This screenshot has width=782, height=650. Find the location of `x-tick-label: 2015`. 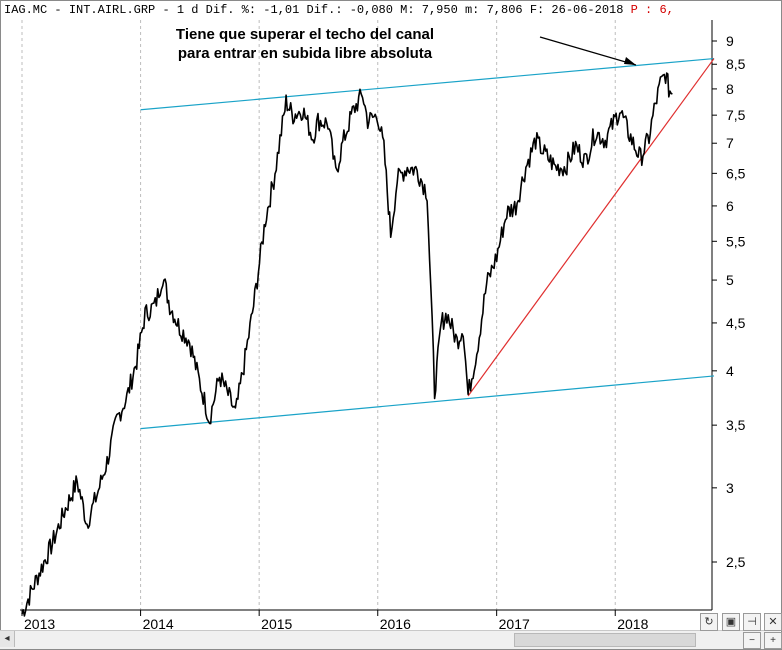

x-tick-label: 2015 is located at coordinates (276, 624).